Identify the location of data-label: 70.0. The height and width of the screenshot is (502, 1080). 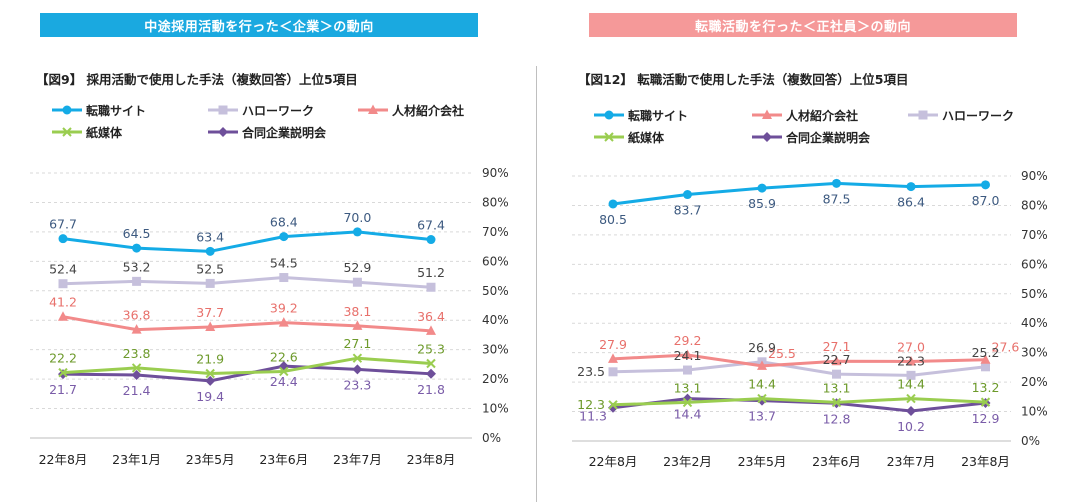
(357, 217).